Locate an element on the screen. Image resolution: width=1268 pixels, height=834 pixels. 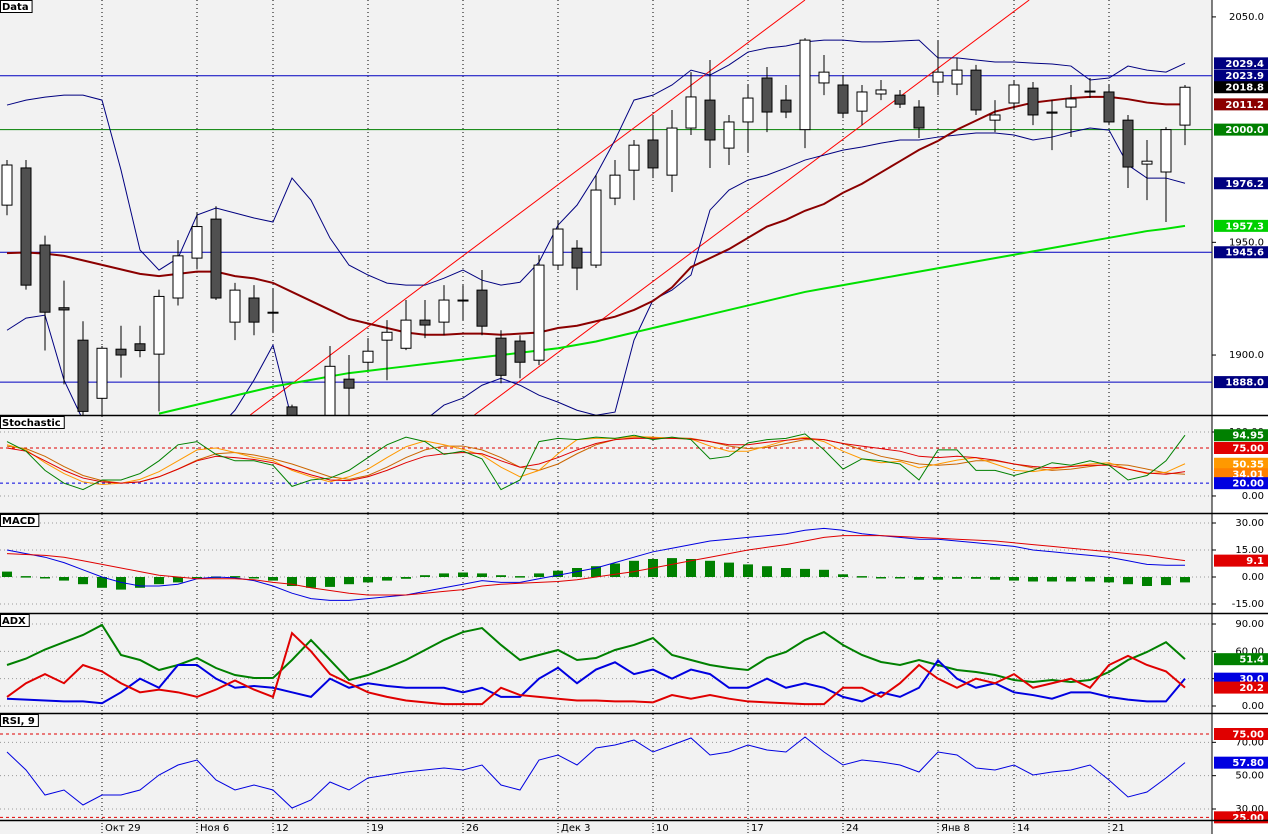
y-tick-label: 15.00 is located at coordinates (1249, 550).